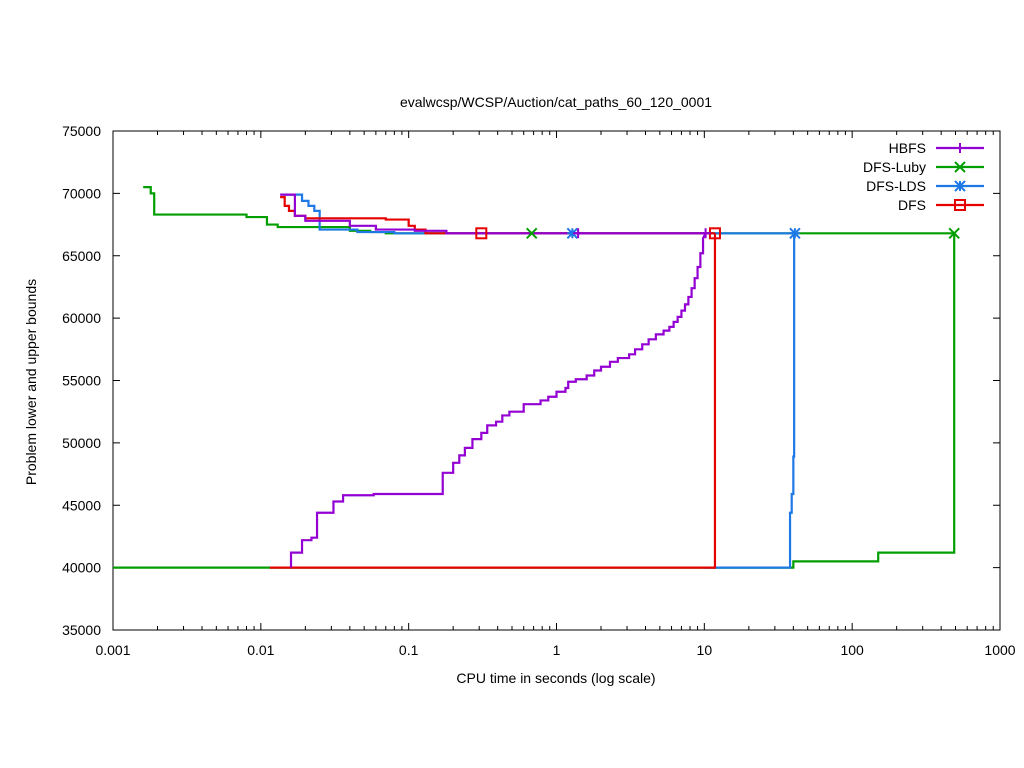 The width and height of the screenshot is (1024, 768). Describe the element at coordinates (896, 186) in the screenshot. I see `legend-label-dfs-lds: DFS-LDS` at that location.